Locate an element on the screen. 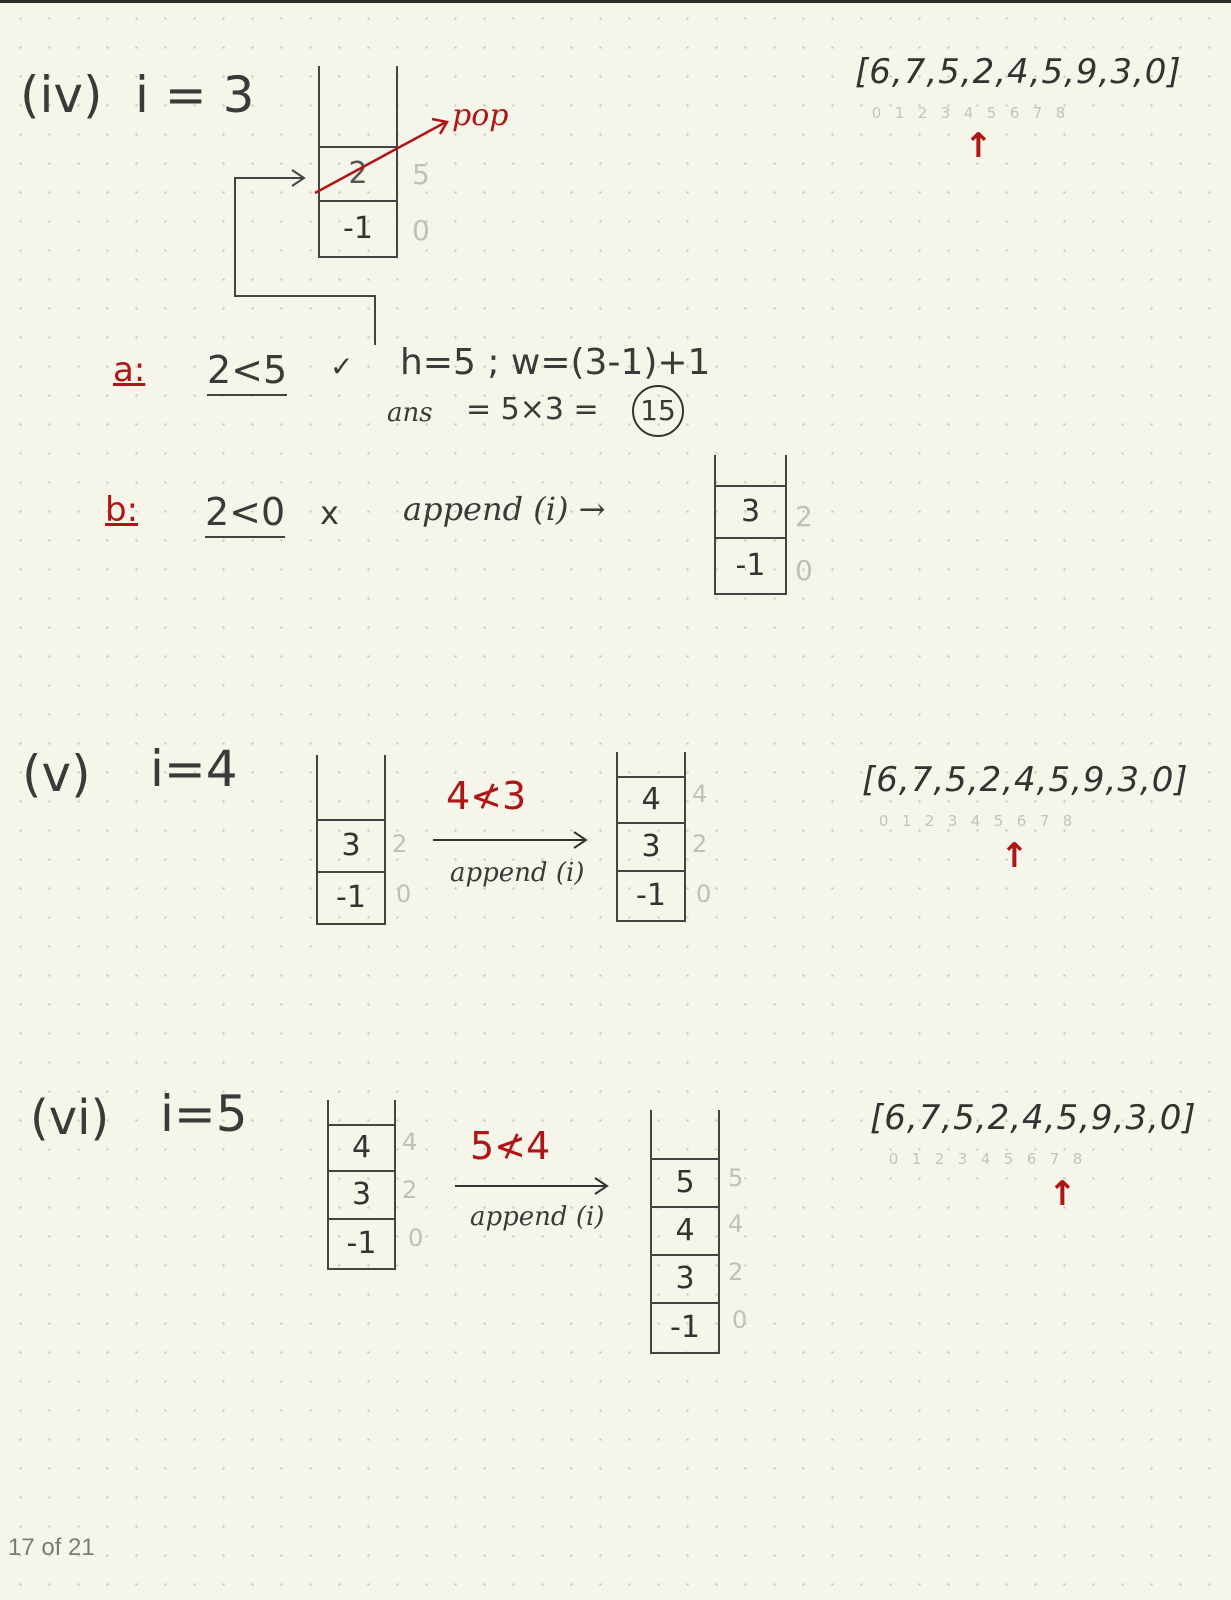 This screenshot has width=1231, height=1600. step4-b-condition: 2<0 is located at coordinates (245, 514).